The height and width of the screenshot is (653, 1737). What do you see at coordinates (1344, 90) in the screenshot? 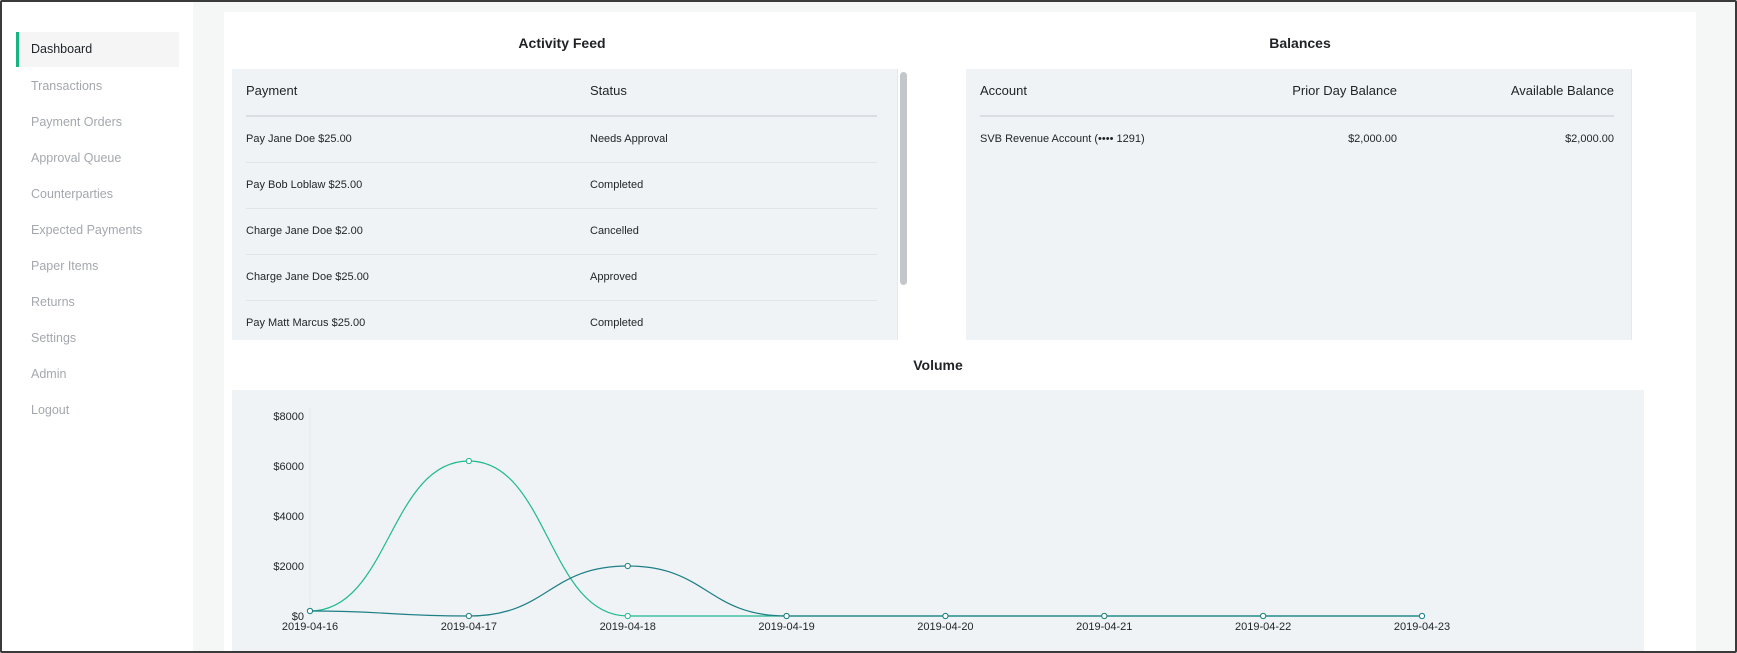
I see `column-header-prior-day-balance: Prior Day Balance` at bounding box center [1344, 90].